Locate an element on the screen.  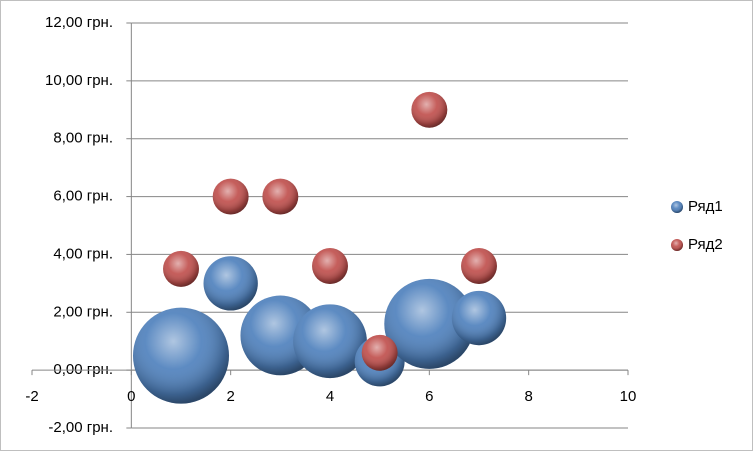
x-tick-label: -2 is located at coordinates (31, 396).